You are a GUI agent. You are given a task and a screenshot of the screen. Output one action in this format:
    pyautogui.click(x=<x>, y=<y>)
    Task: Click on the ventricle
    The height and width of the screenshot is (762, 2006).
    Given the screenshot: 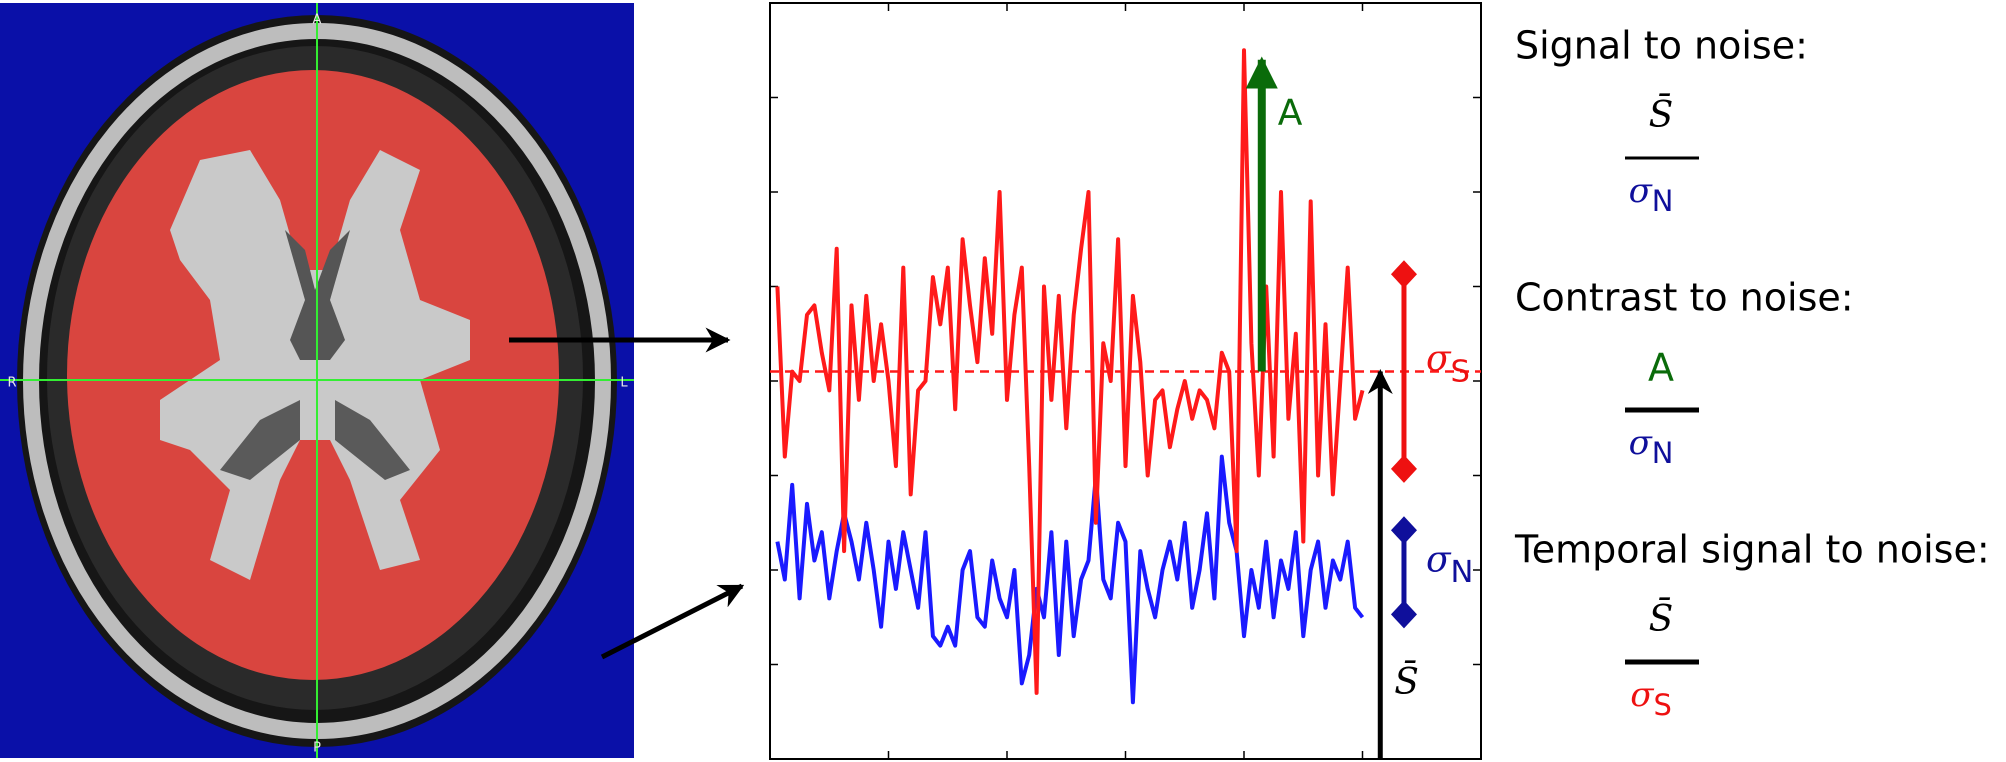 What is the action you would take?
    pyautogui.click(x=315, y=440)
    